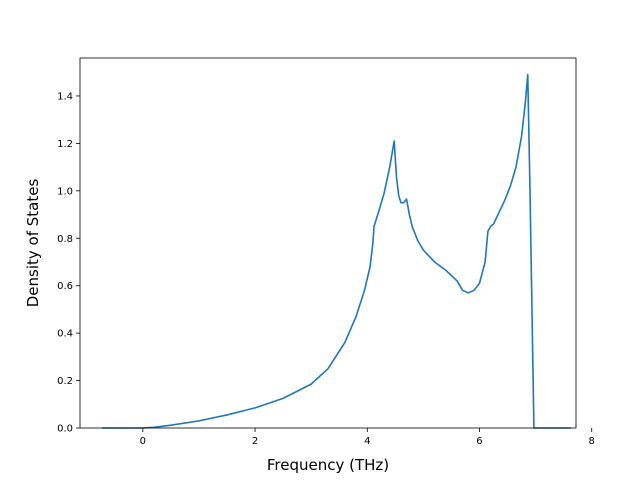  I want to click on y-tick-label: 1.0, so click(65, 191).